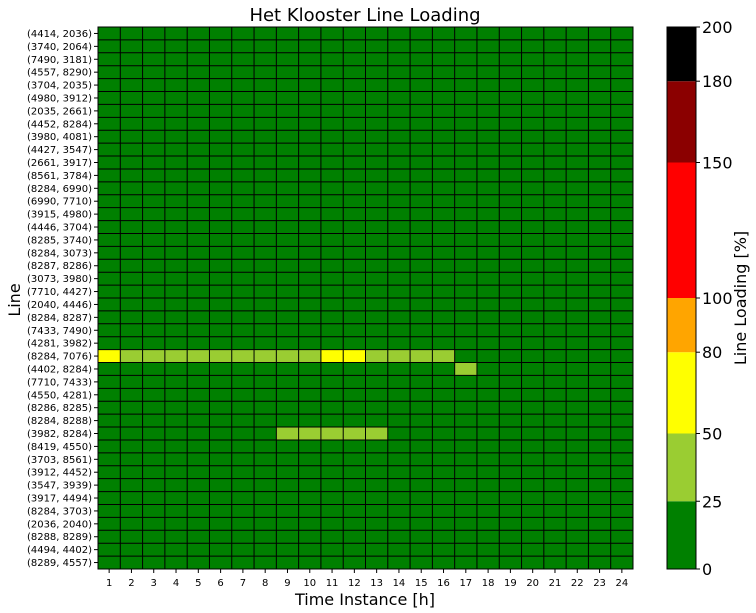 The width and height of the screenshot is (756, 613). I want to click on colorbar-tick-label: 200, so click(717, 27).